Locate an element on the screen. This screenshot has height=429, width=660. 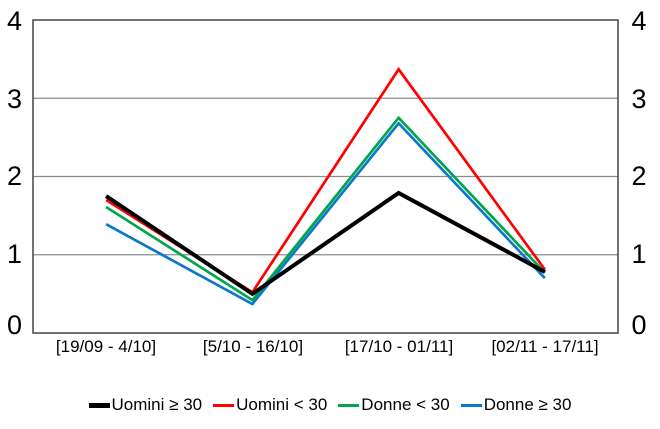
y-axis-tick-label: 4 is located at coordinates (14, 21).